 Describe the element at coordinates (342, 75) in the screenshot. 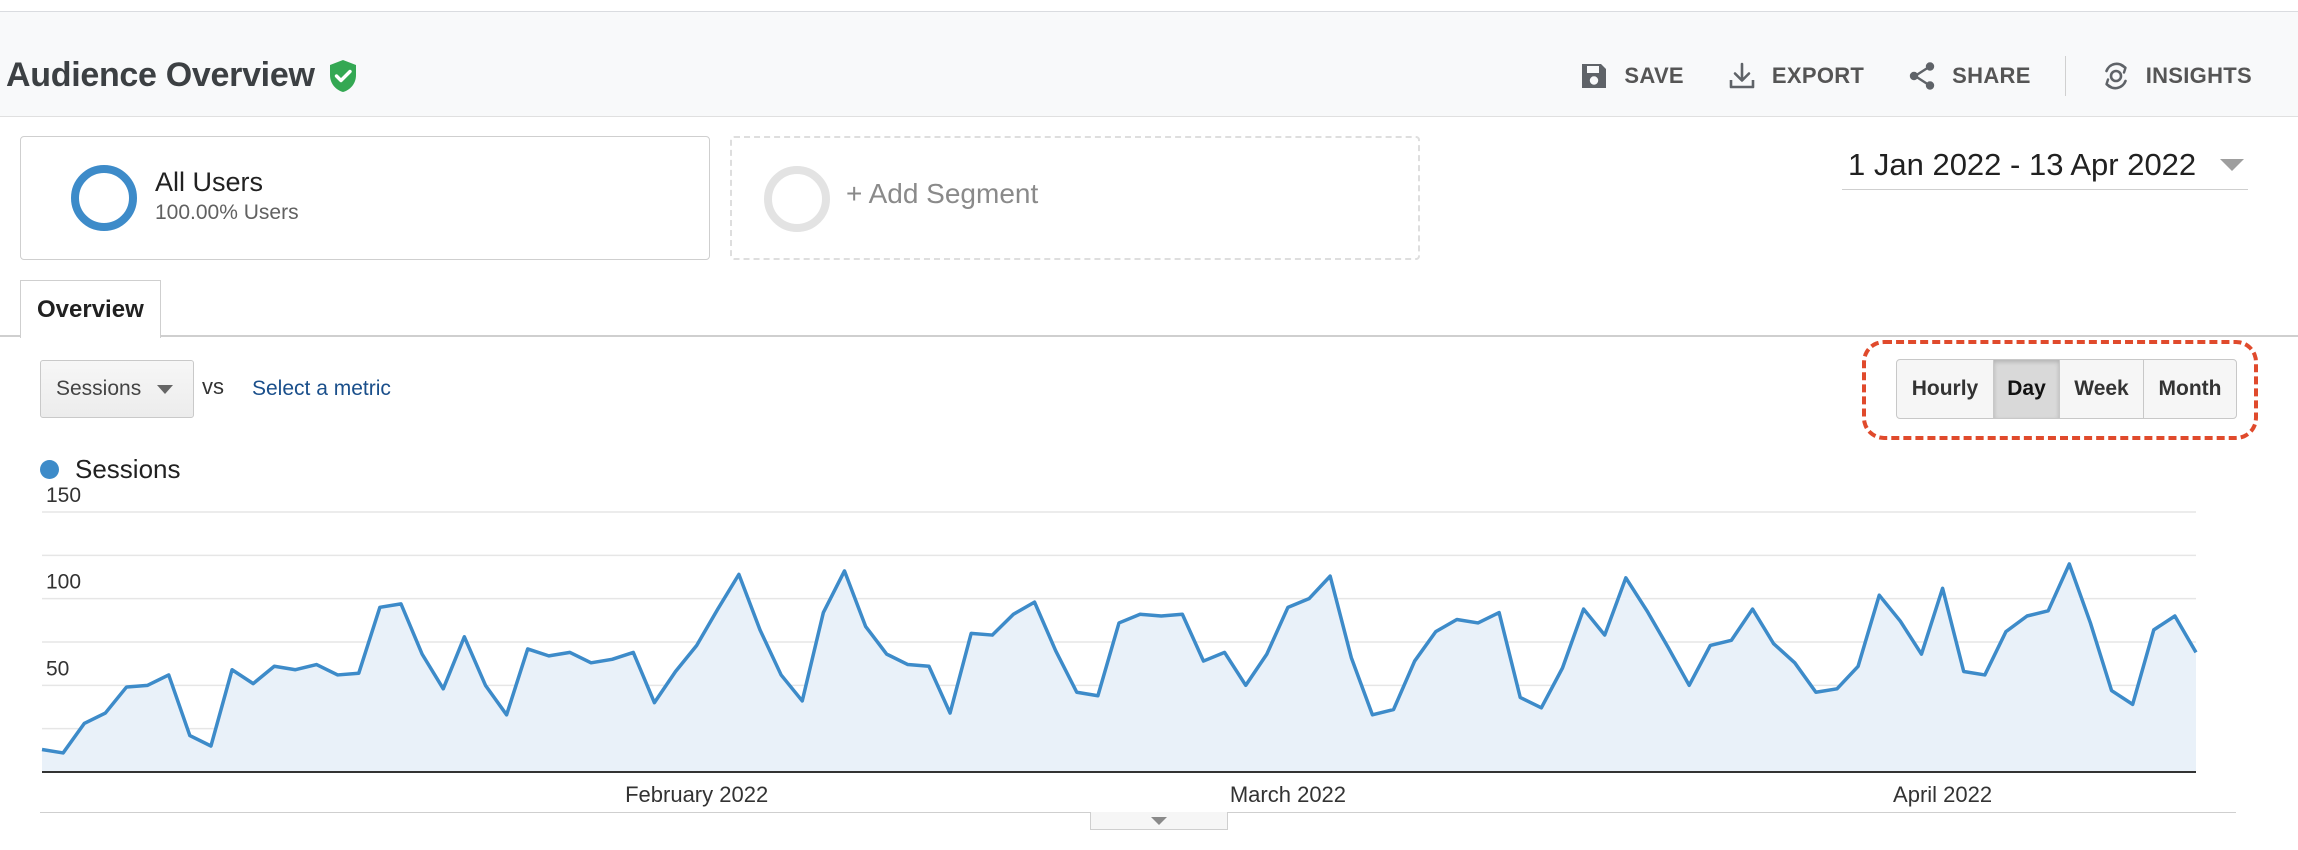

I see `shield-check-icon` at that location.